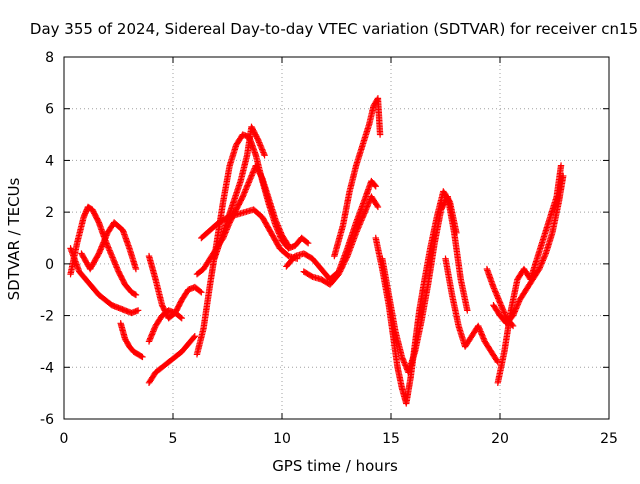  I want to click on series-track-l, so click(331, 230).